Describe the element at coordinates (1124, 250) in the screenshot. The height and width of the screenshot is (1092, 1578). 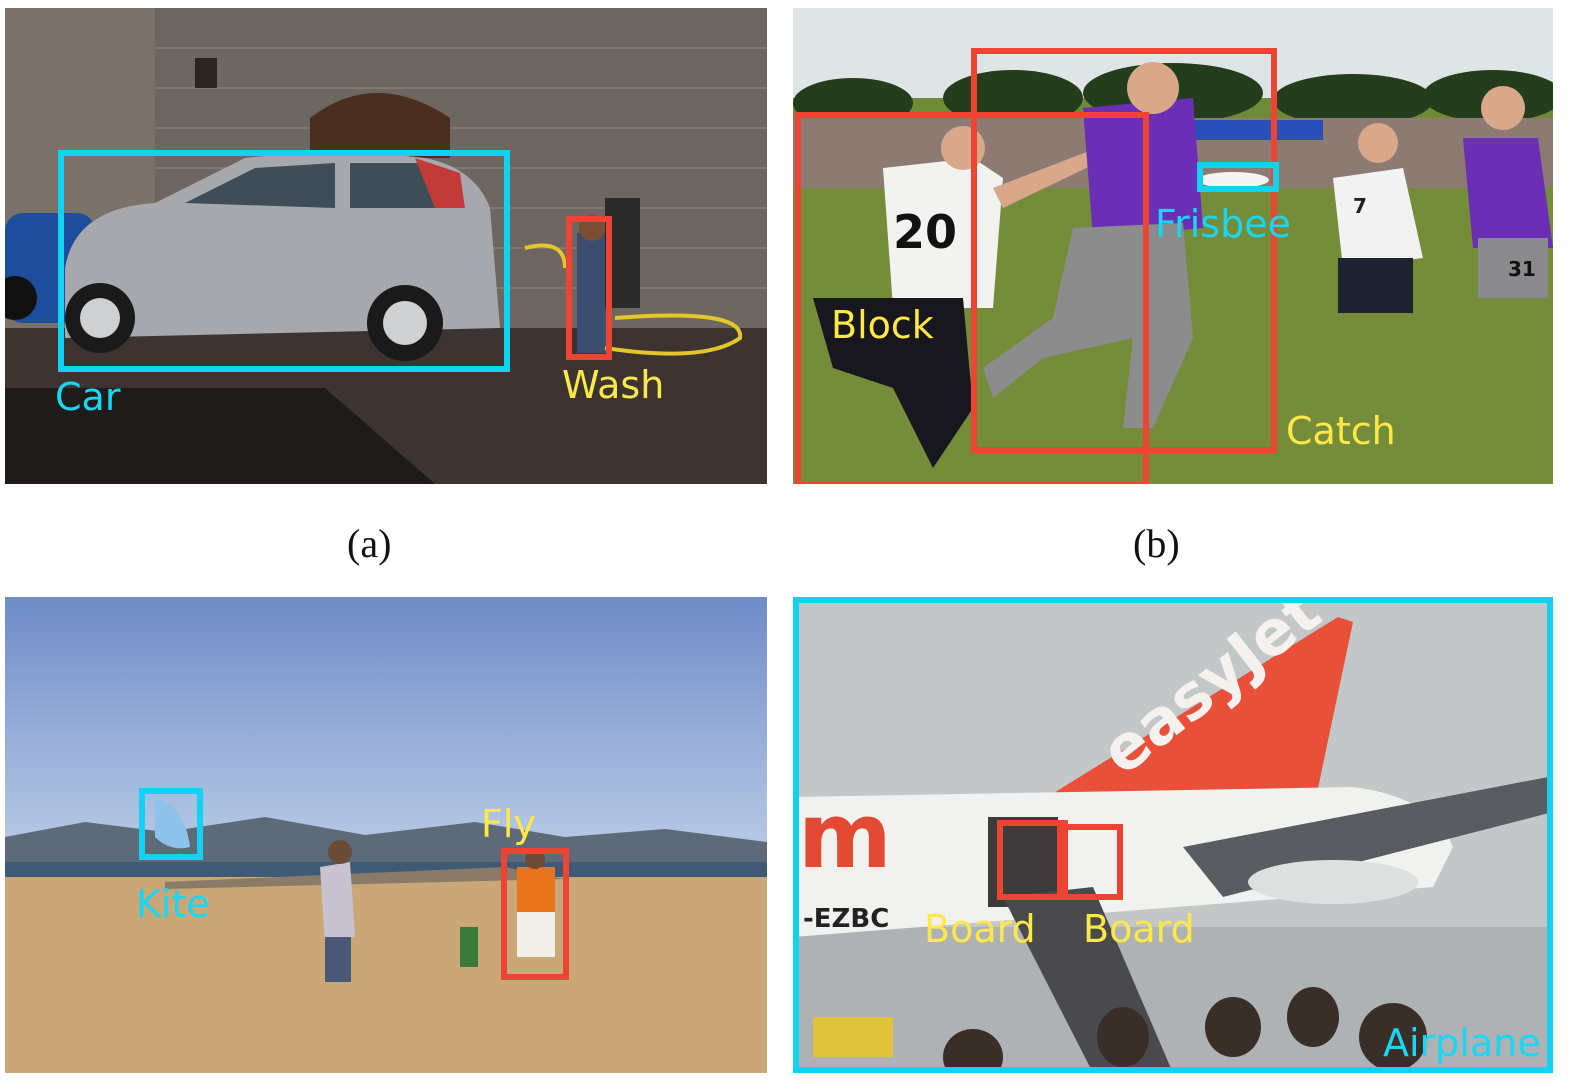
I see `catch-bounding-box` at that location.